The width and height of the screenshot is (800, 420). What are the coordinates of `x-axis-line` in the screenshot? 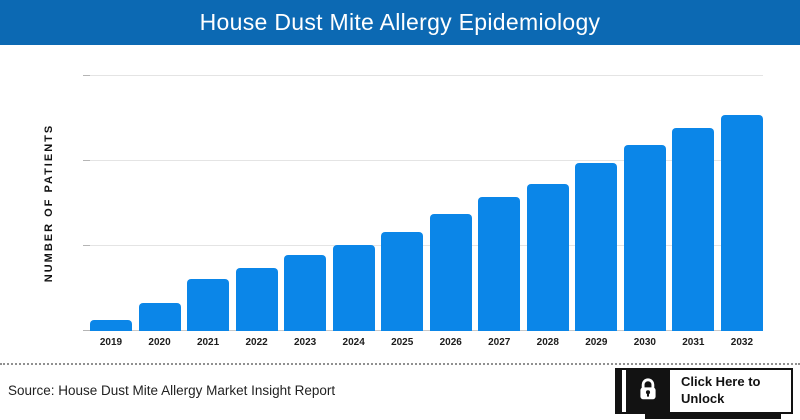 It's located at (426, 330).